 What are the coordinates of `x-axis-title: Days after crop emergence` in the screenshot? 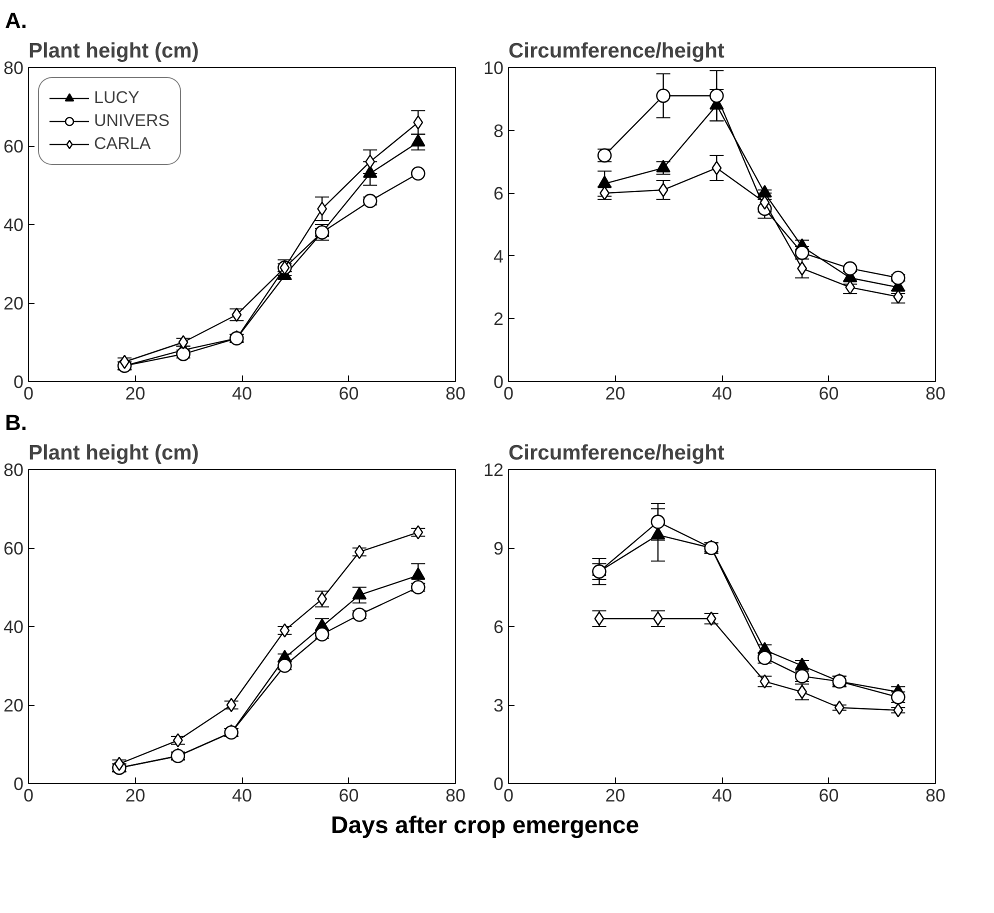 It's located at (485, 826).